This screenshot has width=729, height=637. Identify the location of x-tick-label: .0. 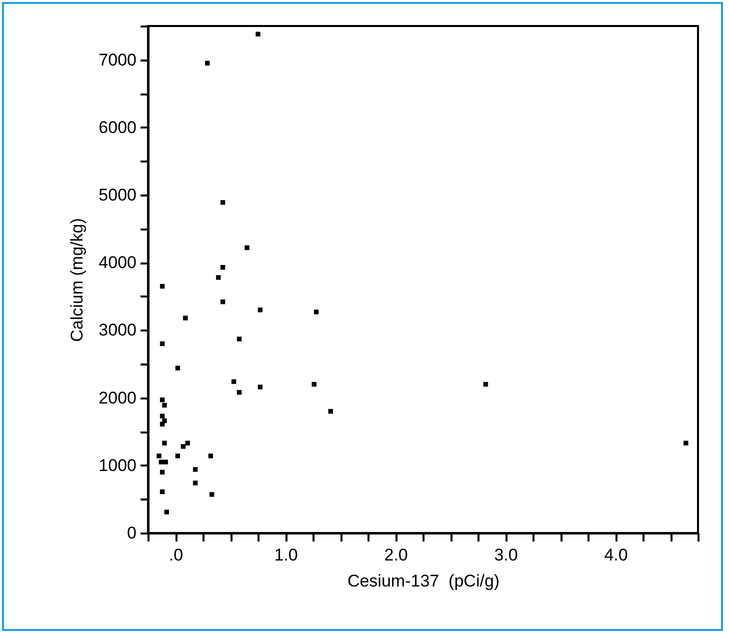
(176, 555).